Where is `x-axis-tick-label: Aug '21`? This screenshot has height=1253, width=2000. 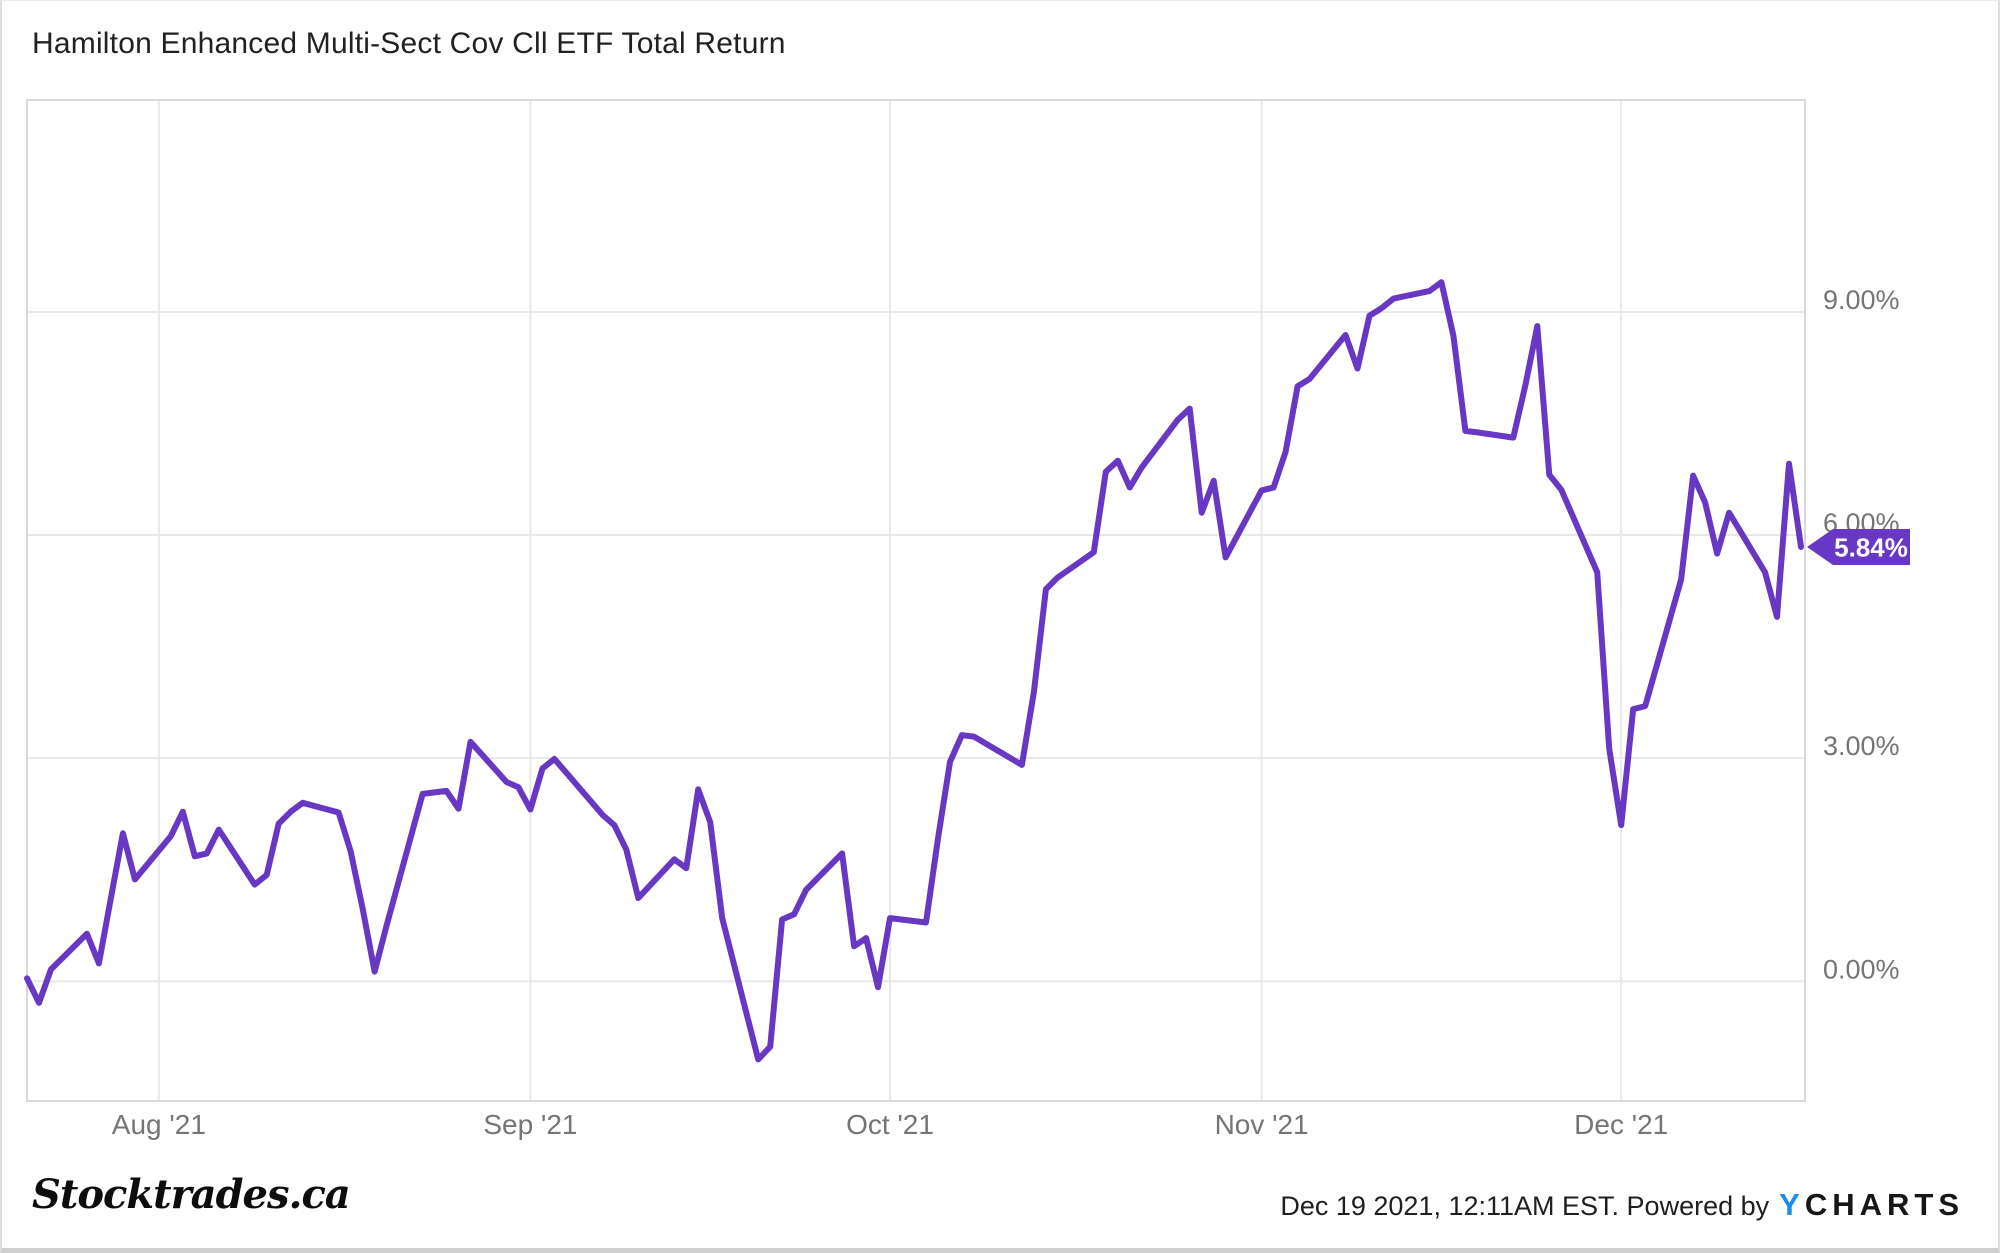 x-axis-tick-label: Aug '21 is located at coordinates (159, 1124).